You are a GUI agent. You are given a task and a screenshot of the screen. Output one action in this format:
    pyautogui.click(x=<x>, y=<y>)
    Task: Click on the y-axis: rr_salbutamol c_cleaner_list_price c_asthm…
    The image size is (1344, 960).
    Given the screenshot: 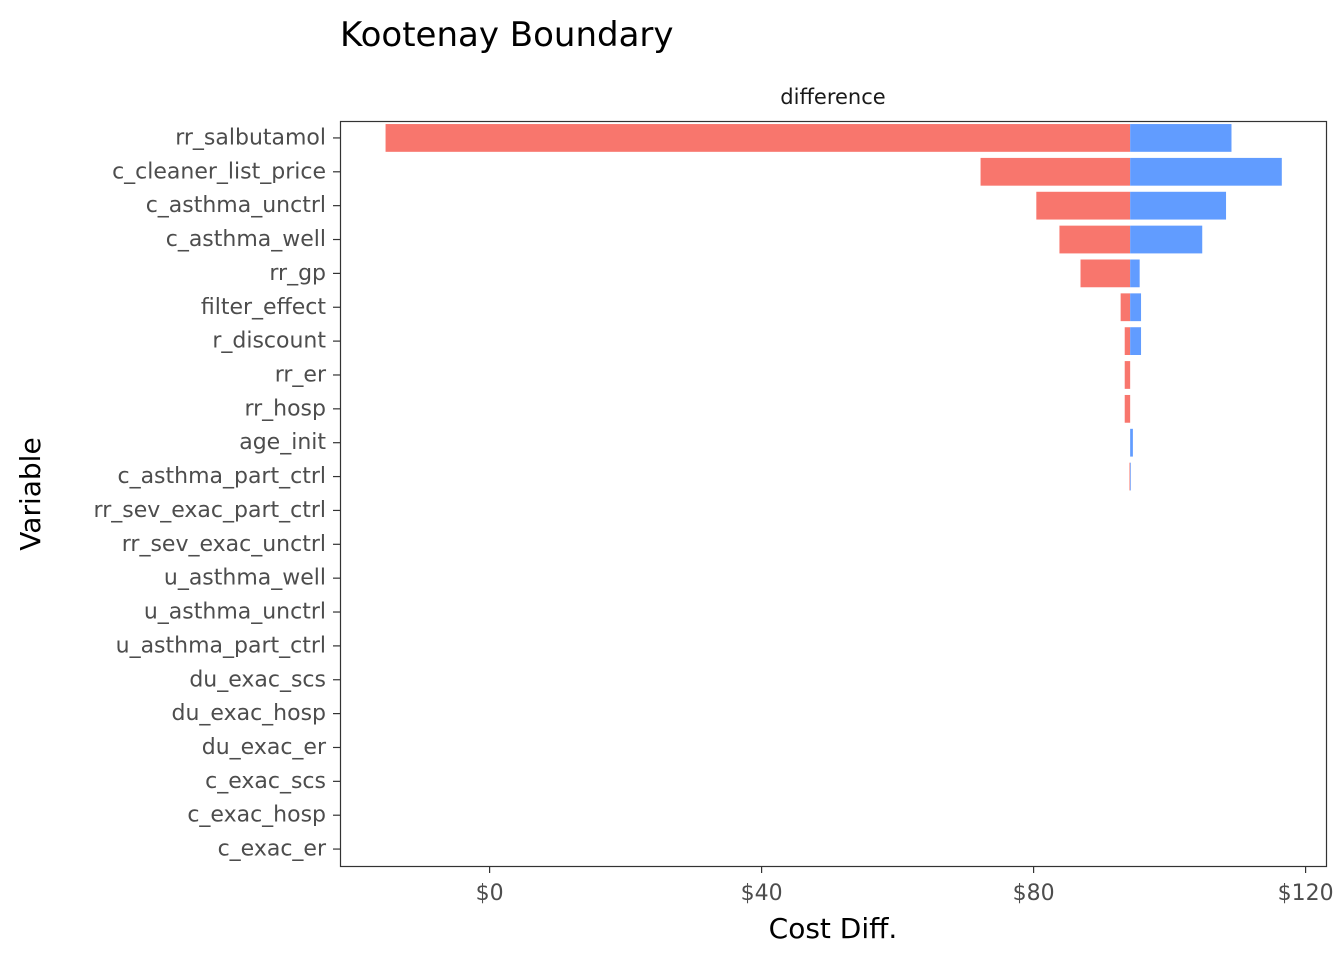 What is the action you would take?
    pyautogui.click(x=217, y=493)
    